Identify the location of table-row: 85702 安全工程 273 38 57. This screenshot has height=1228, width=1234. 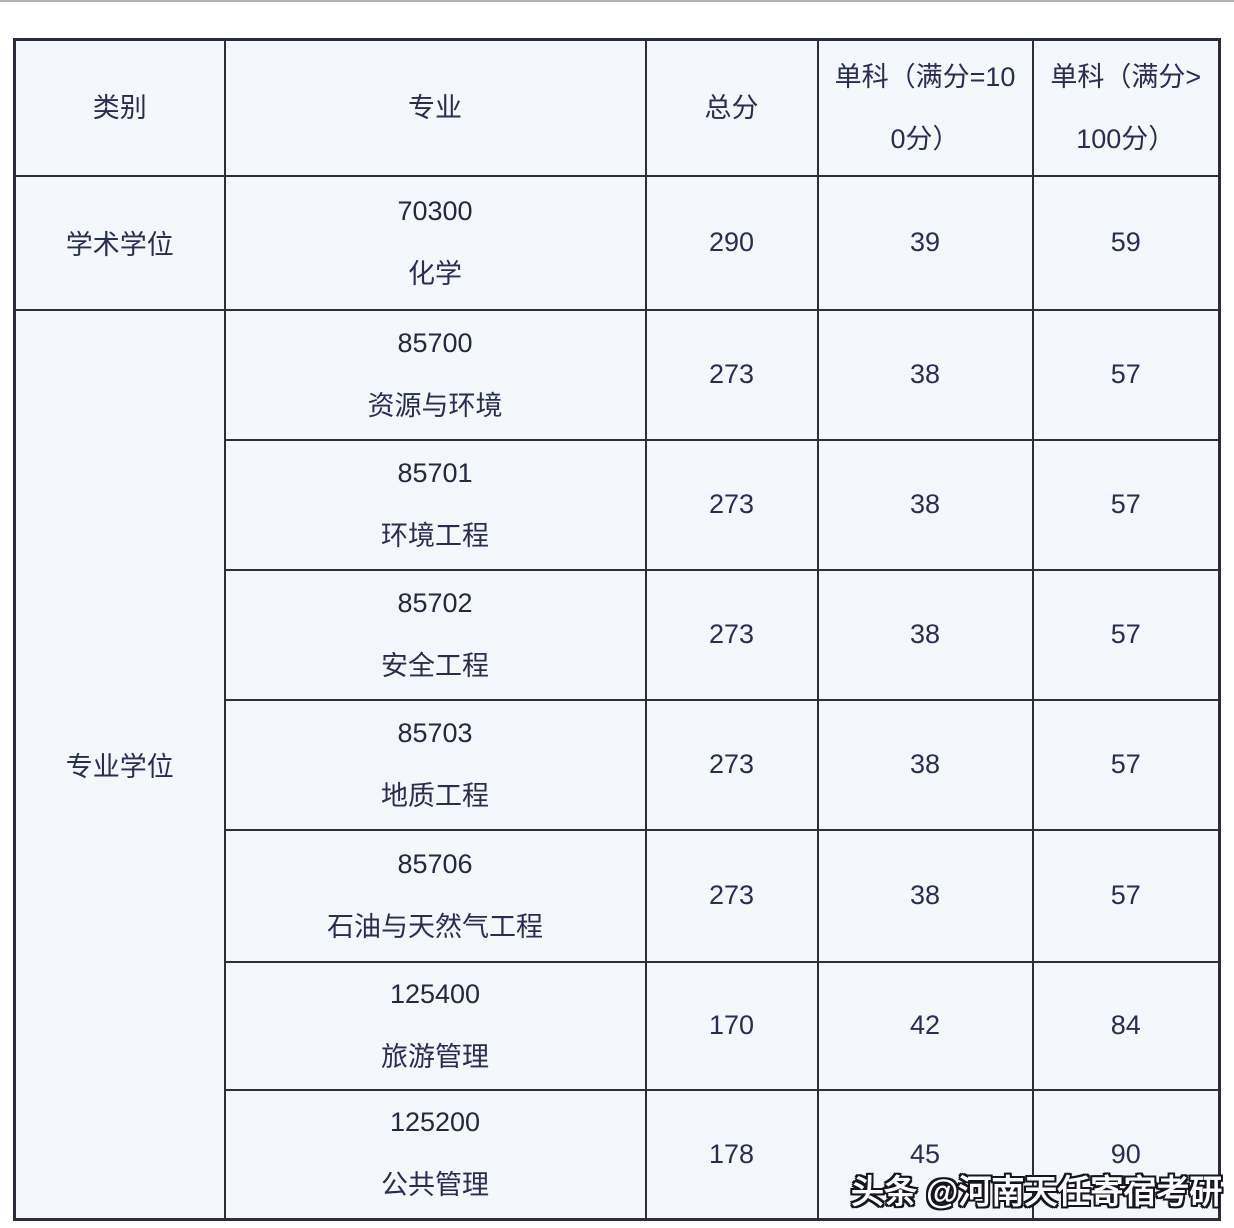
(618, 634).